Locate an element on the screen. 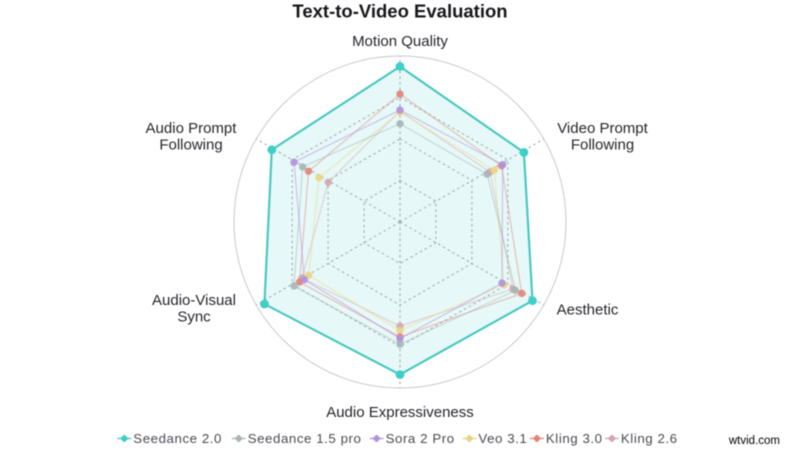 Image resolution: width=800 pixels, height=455 pixels. svg-text: Kling 3.0 is located at coordinates (574, 438).